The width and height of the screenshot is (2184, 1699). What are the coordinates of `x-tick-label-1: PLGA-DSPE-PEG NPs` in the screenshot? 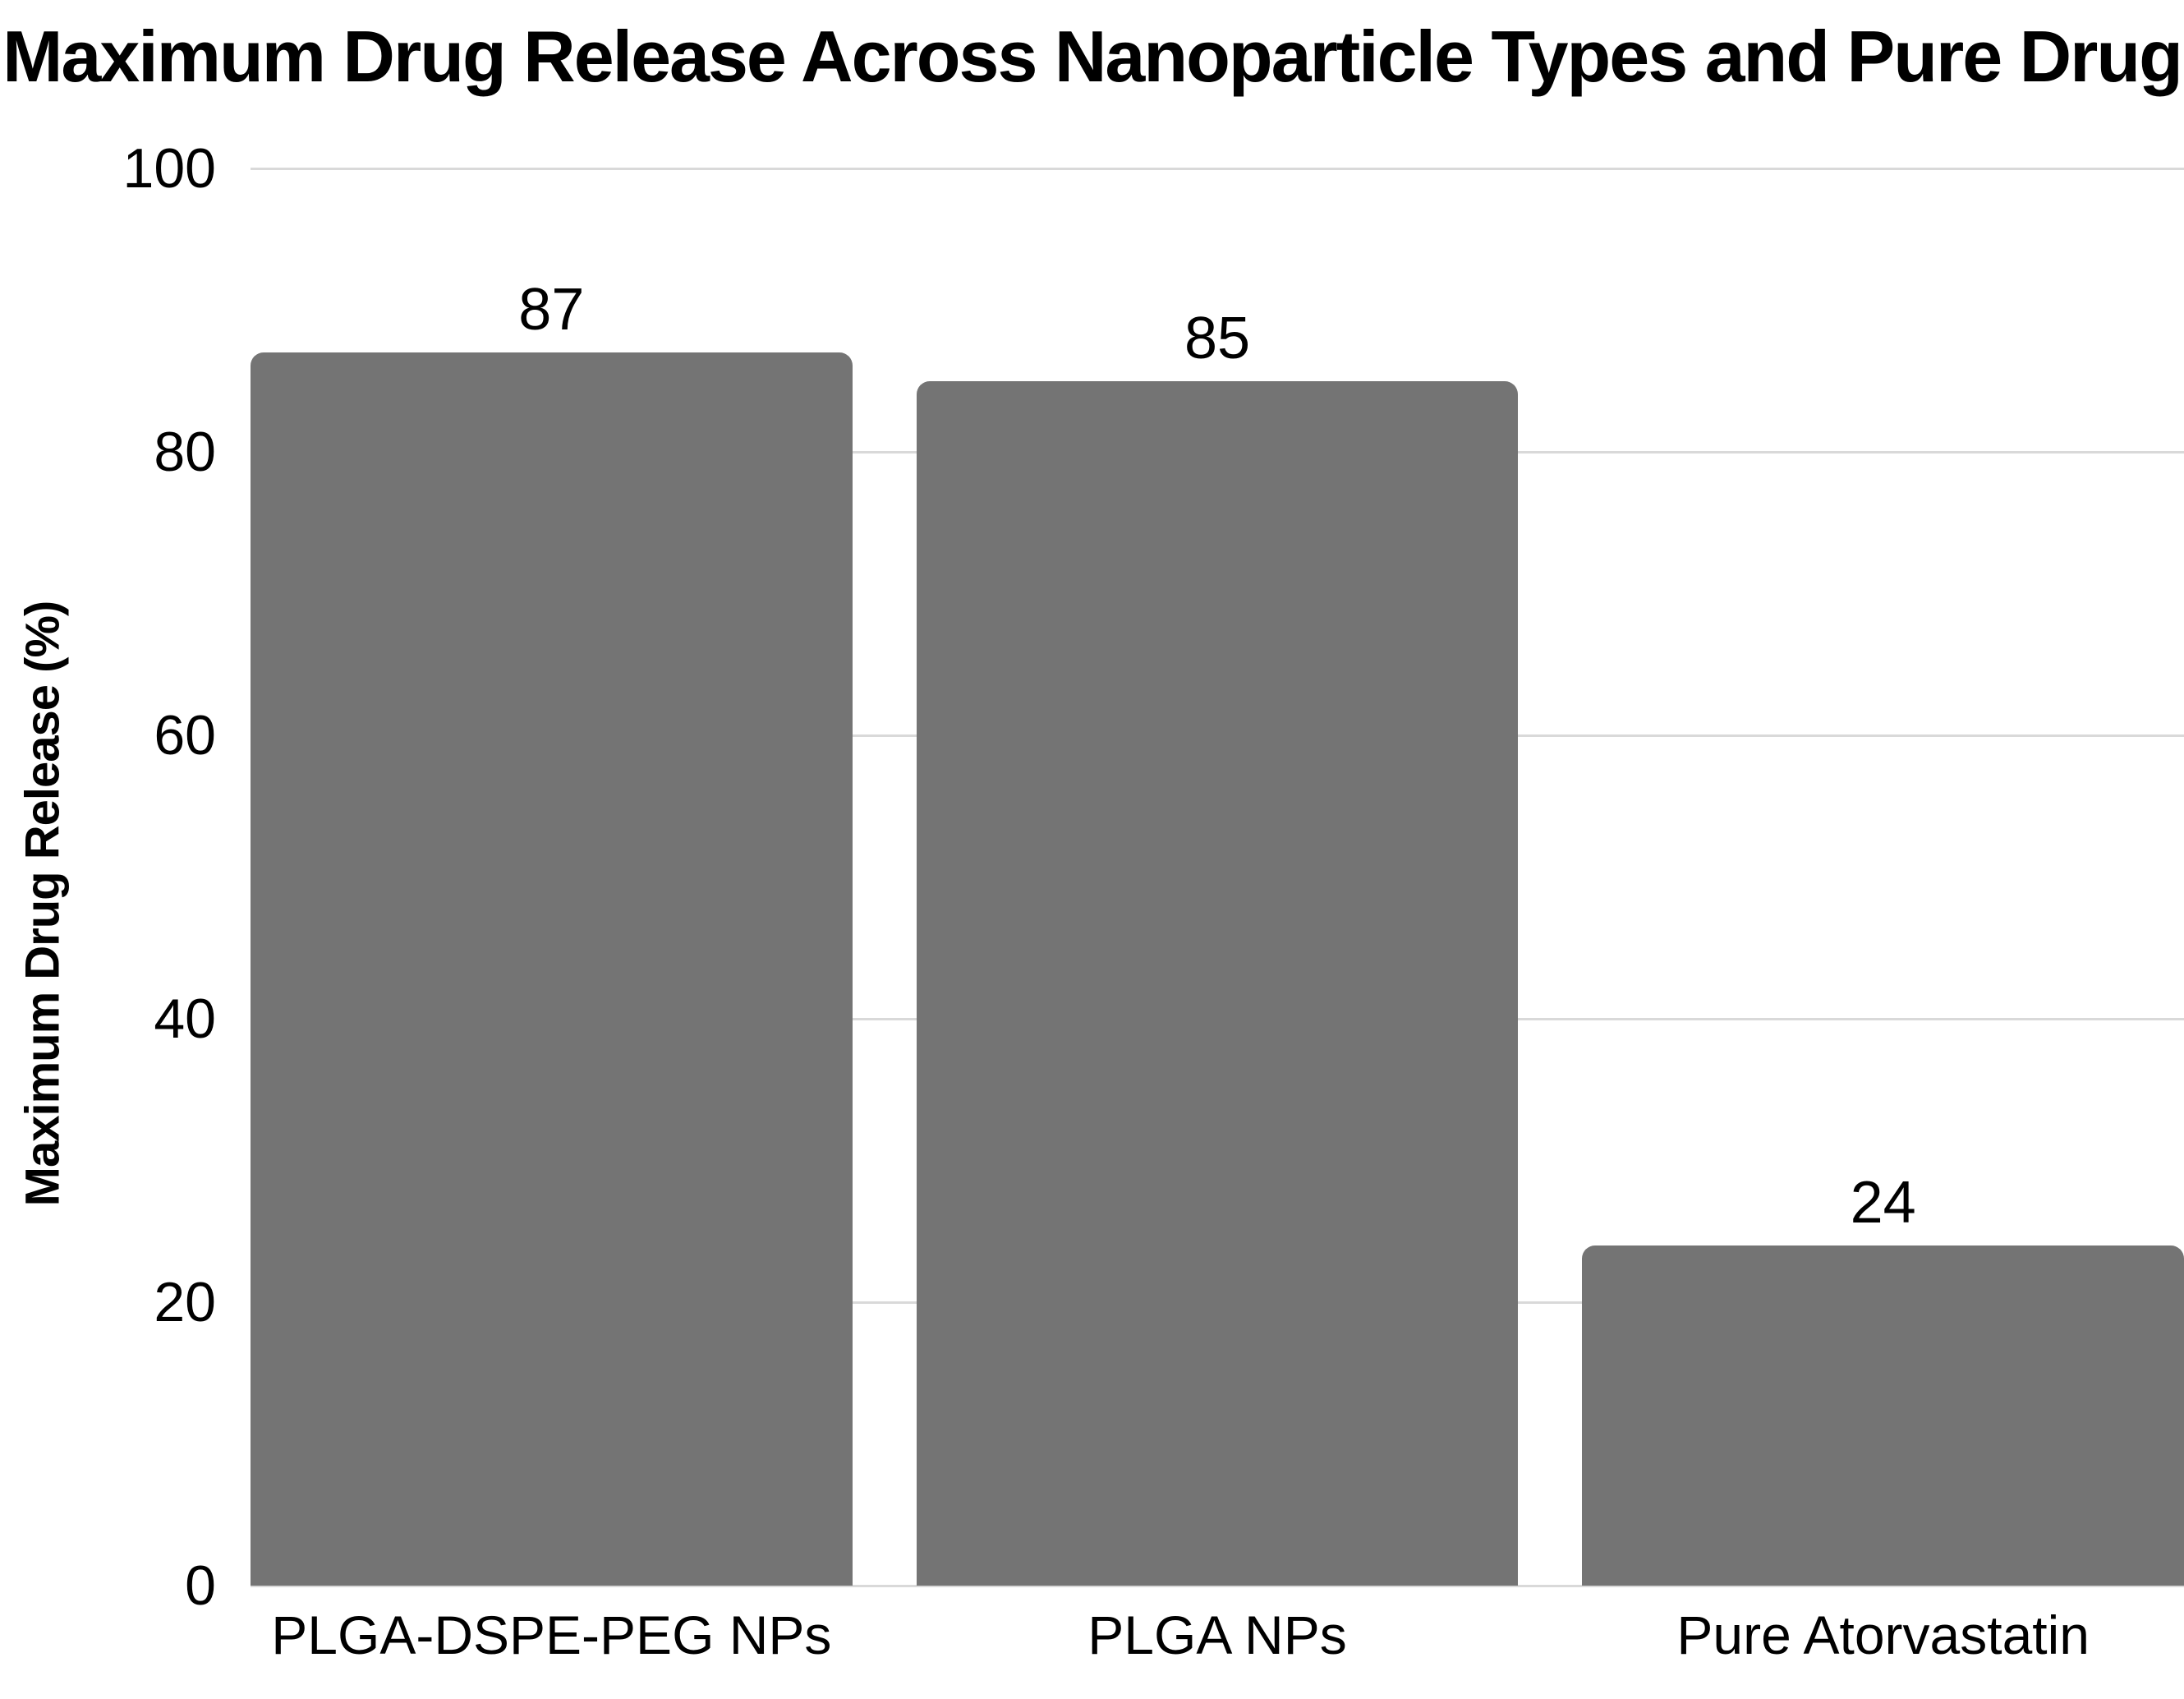 It's located at (551, 1635).